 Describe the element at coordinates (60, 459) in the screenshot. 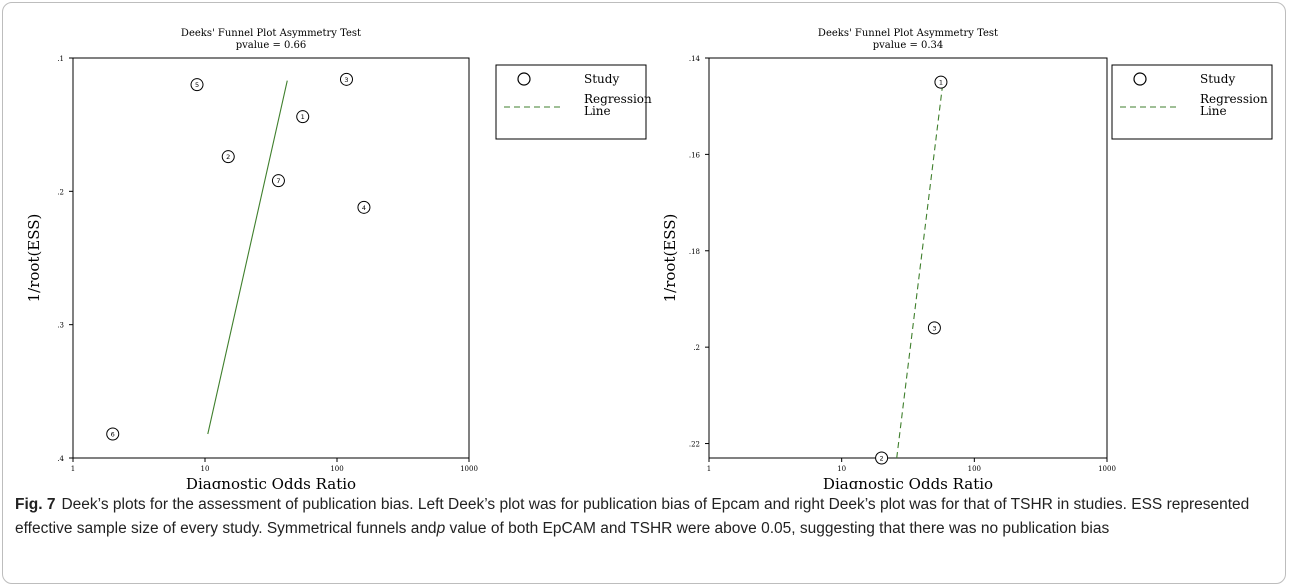

I see `chart1-ytick-label: .4` at that location.